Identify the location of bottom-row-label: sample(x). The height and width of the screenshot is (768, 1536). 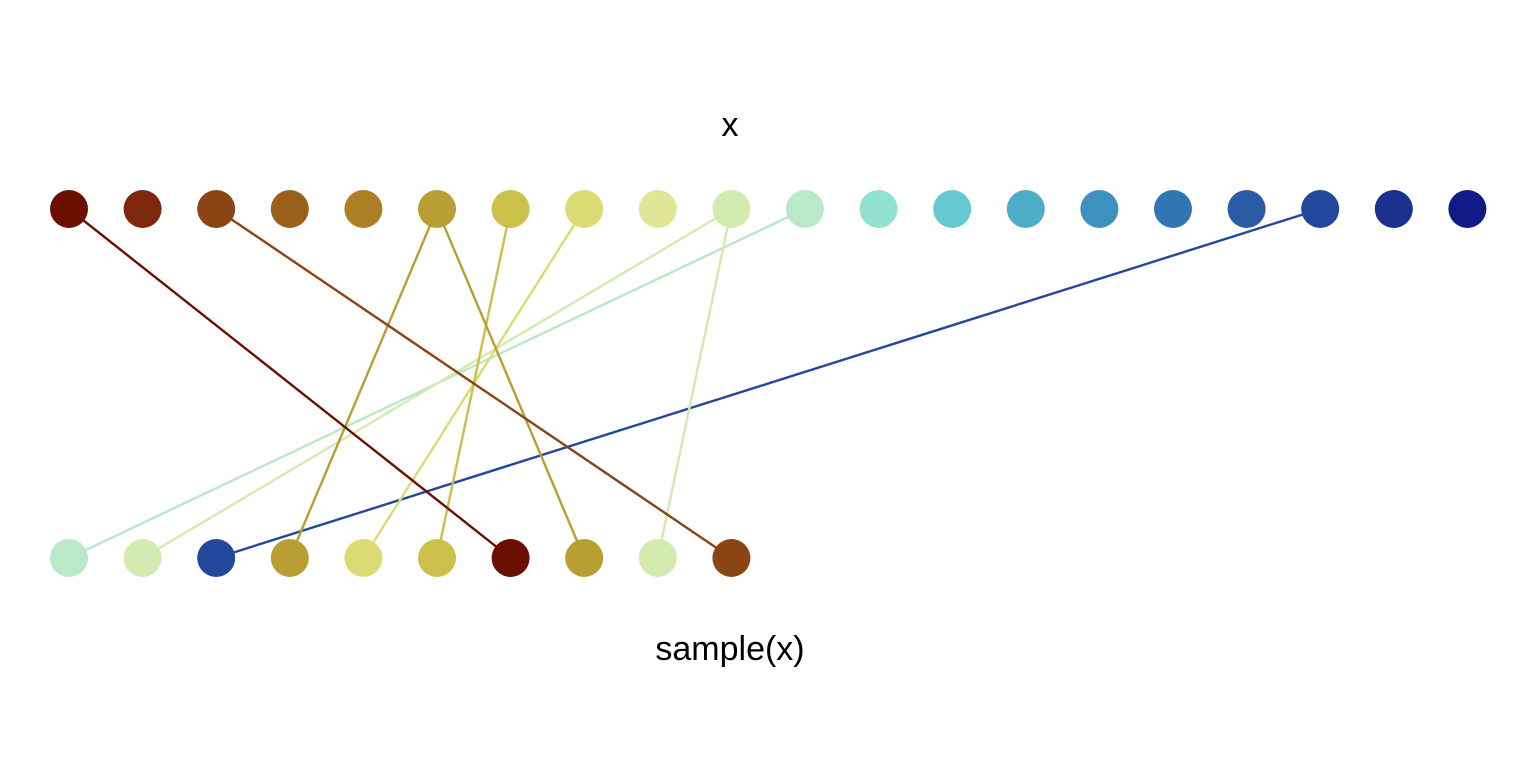
(729, 649).